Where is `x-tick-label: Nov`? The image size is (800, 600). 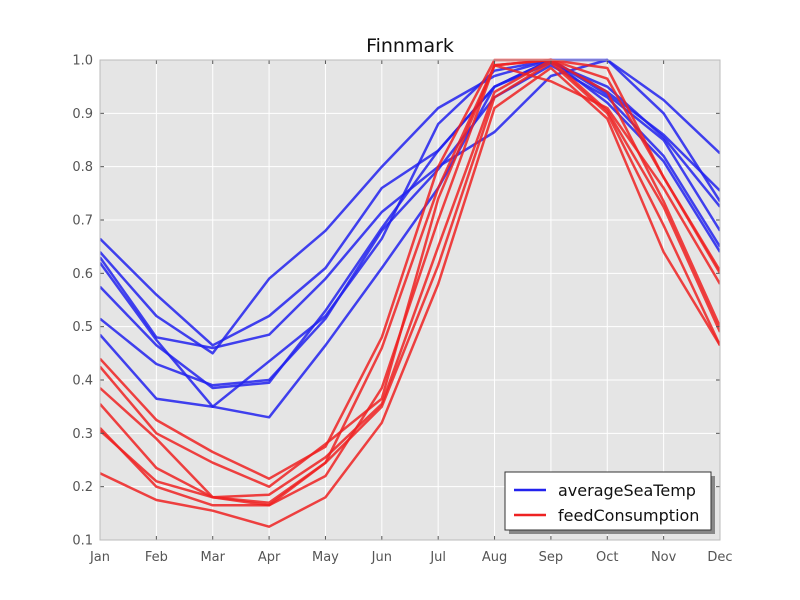 x-tick-label: Nov is located at coordinates (664, 557).